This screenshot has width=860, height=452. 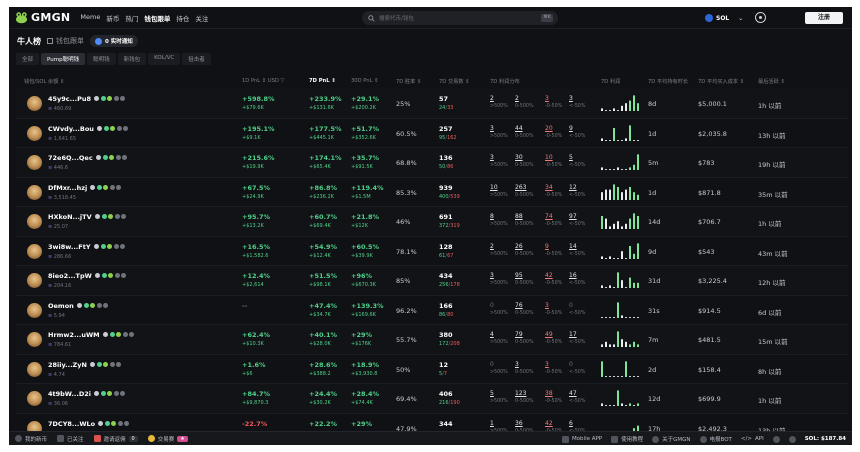 I want to click on wallet-address: Hrmw2...uWM, so click(x=74, y=335).